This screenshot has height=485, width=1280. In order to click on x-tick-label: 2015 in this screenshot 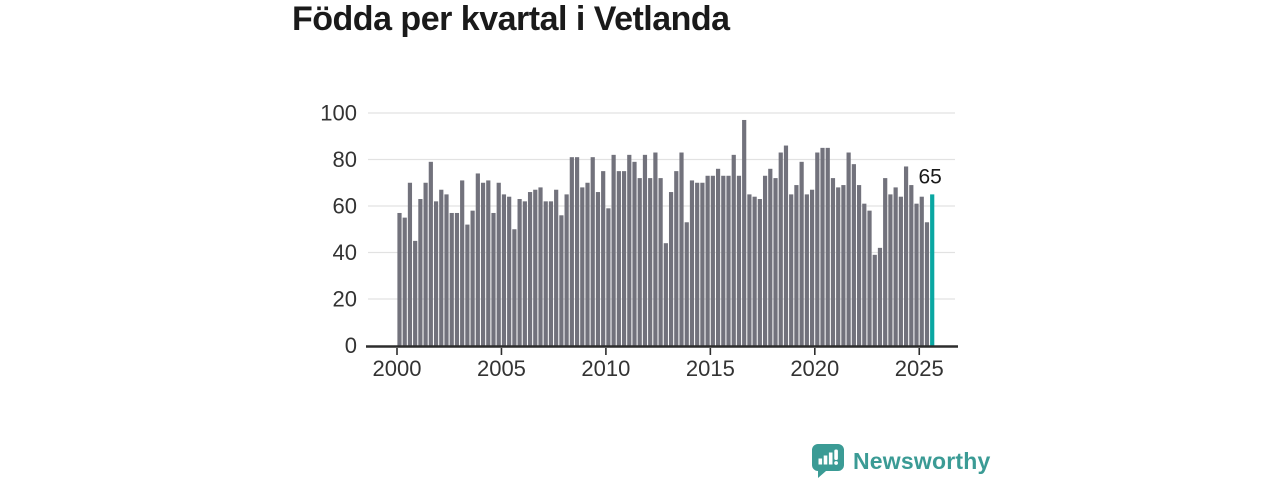, I will do `click(710, 368)`.